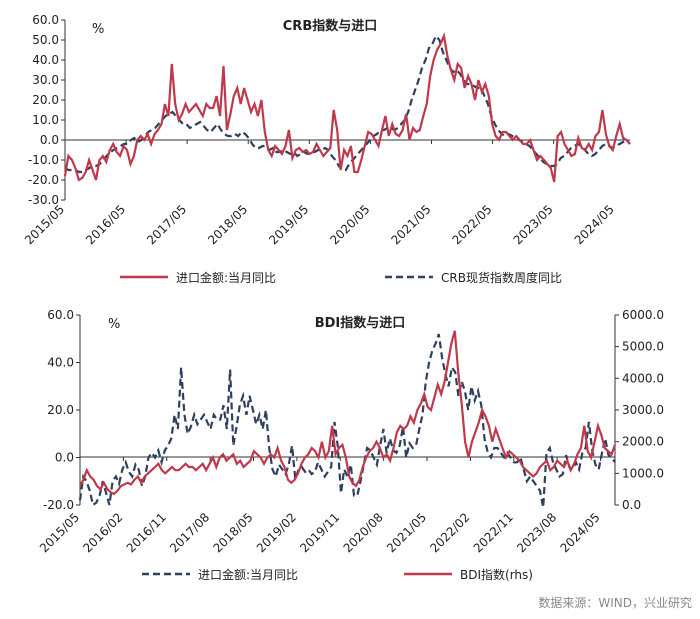 This screenshot has height=619, width=700. What do you see at coordinates (580, 532) in the screenshot?
I see `bdi-xtick-label: 2024/05` at bounding box center [580, 532].